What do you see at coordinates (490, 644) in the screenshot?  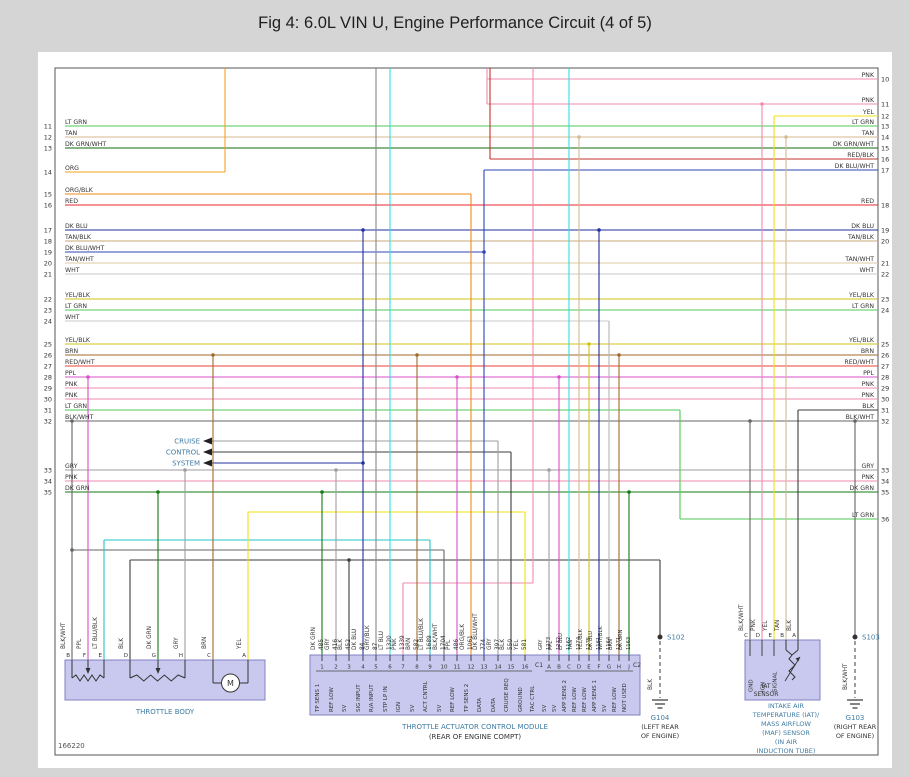 I see `tac-pin-wire-color: GRY` at bounding box center [490, 644].